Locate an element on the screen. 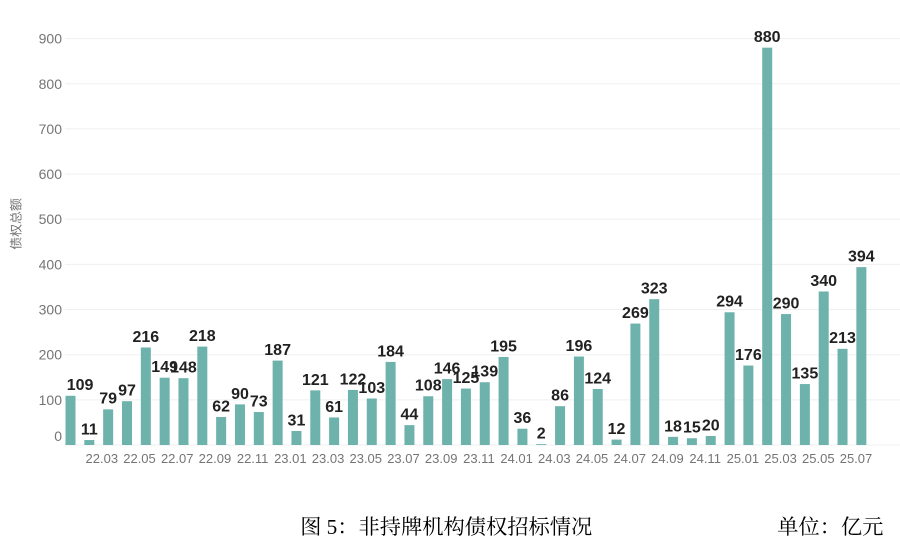  svg-text: 323 is located at coordinates (654, 289).